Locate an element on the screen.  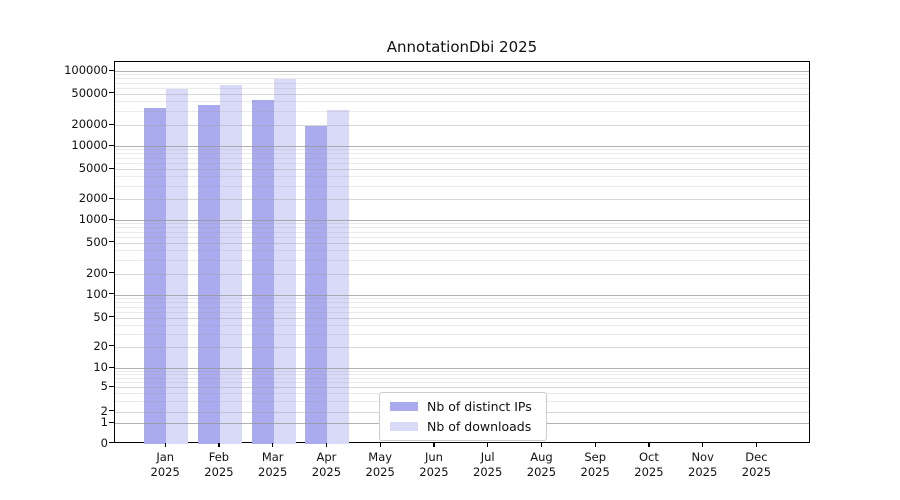
legend-swatch-downloads is located at coordinates (404, 426).